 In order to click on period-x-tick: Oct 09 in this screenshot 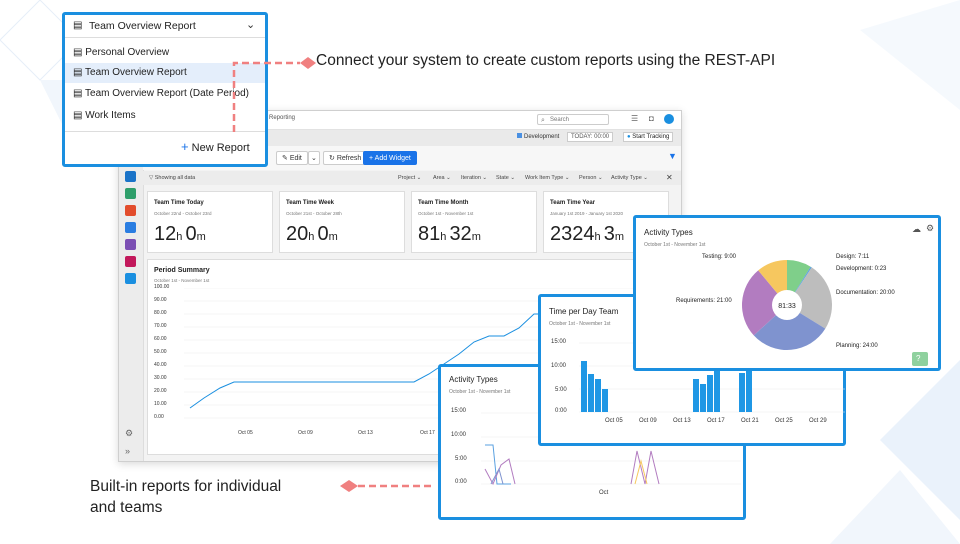, I will do `click(305, 433)`.